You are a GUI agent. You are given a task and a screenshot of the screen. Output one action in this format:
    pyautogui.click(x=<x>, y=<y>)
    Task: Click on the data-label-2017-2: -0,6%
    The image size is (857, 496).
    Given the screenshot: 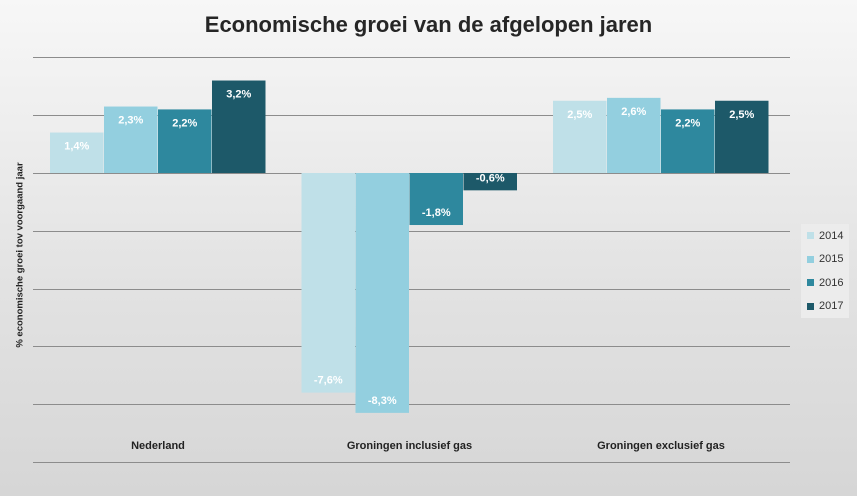 What is the action you would take?
    pyautogui.click(x=490, y=178)
    